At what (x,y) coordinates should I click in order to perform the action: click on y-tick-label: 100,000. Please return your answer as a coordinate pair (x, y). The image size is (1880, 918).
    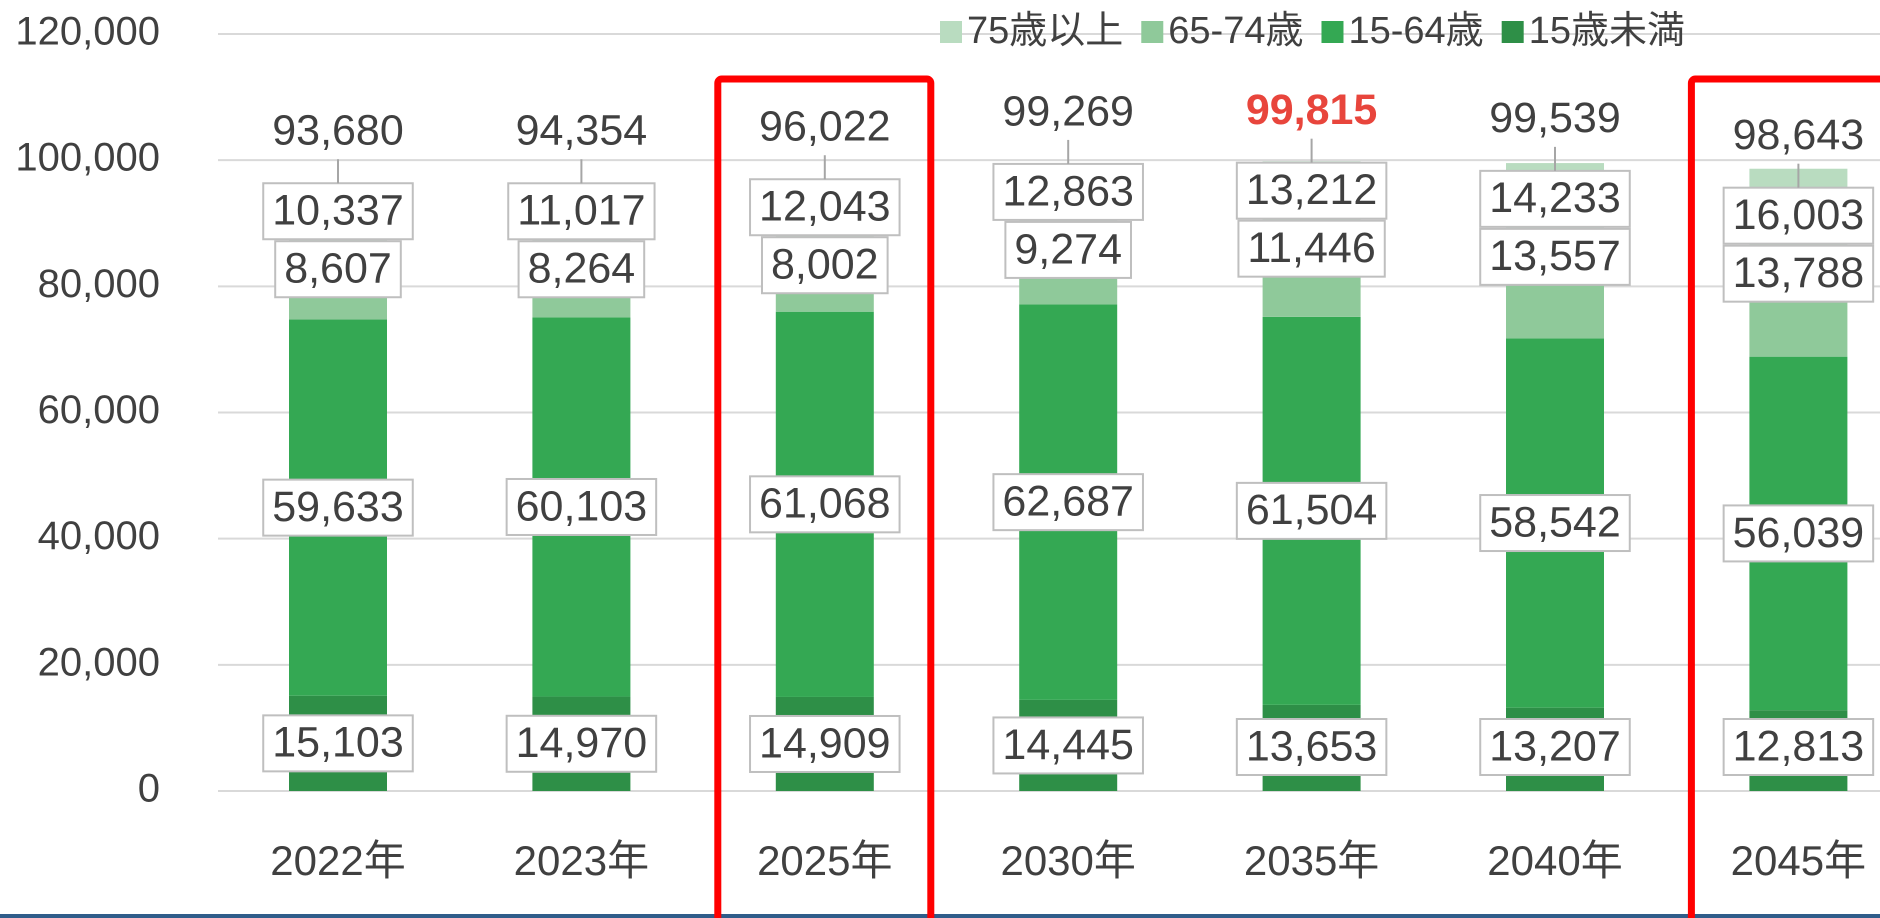
    Looking at the image, I should click on (87, 158).